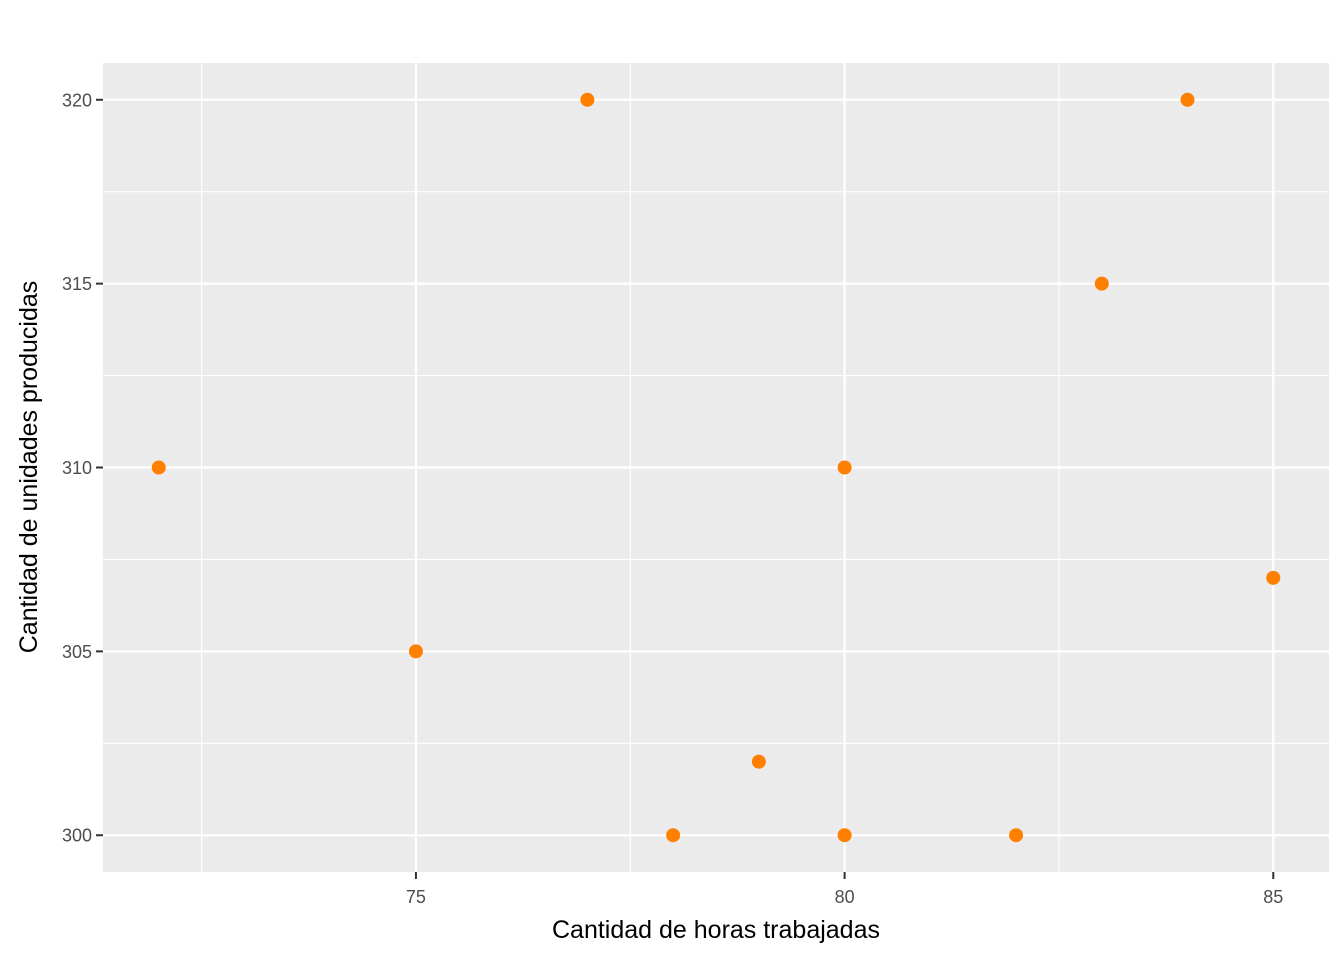  I want to click on x-axis-title: Cantidad de horas trabajadas, so click(716, 930).